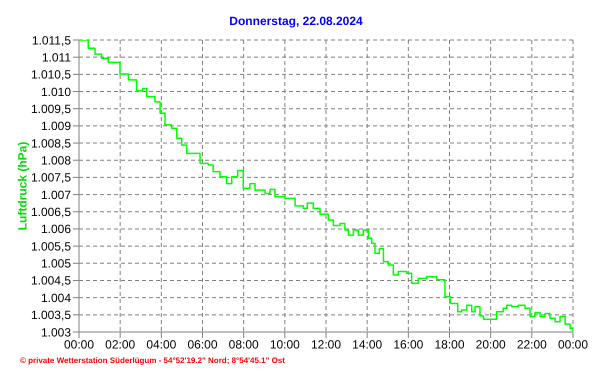 Image resolution: width=592 pixels, height=384 pixels. Describe the element at coordinates (51, 281) in the screenshot. I see `y-tick-label: 1.004,5` at that location.